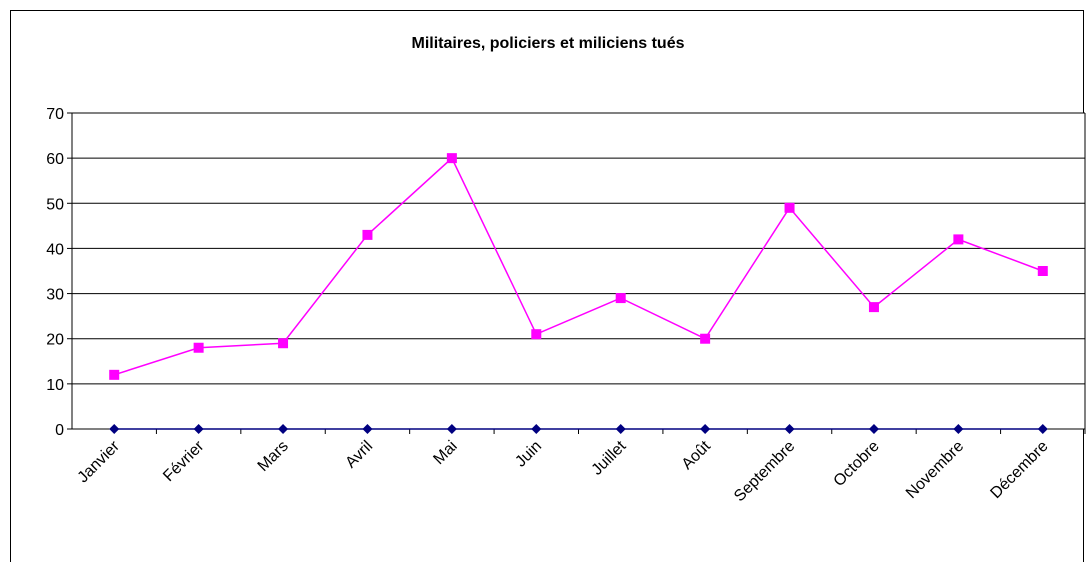 The height and width of the screenshot is (562, 1090). I want to click on y-tick-label: 0, so click(59, 430).